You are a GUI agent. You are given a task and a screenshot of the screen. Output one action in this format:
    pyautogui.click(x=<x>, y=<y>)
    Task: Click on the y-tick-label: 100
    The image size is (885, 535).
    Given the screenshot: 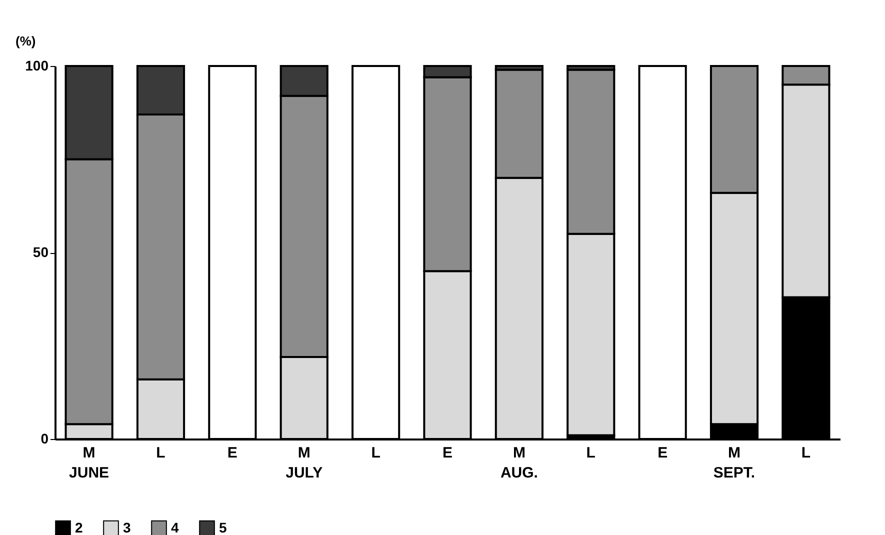 What is the action you would take?
    pyautogui.click(x=37, y=66)
    